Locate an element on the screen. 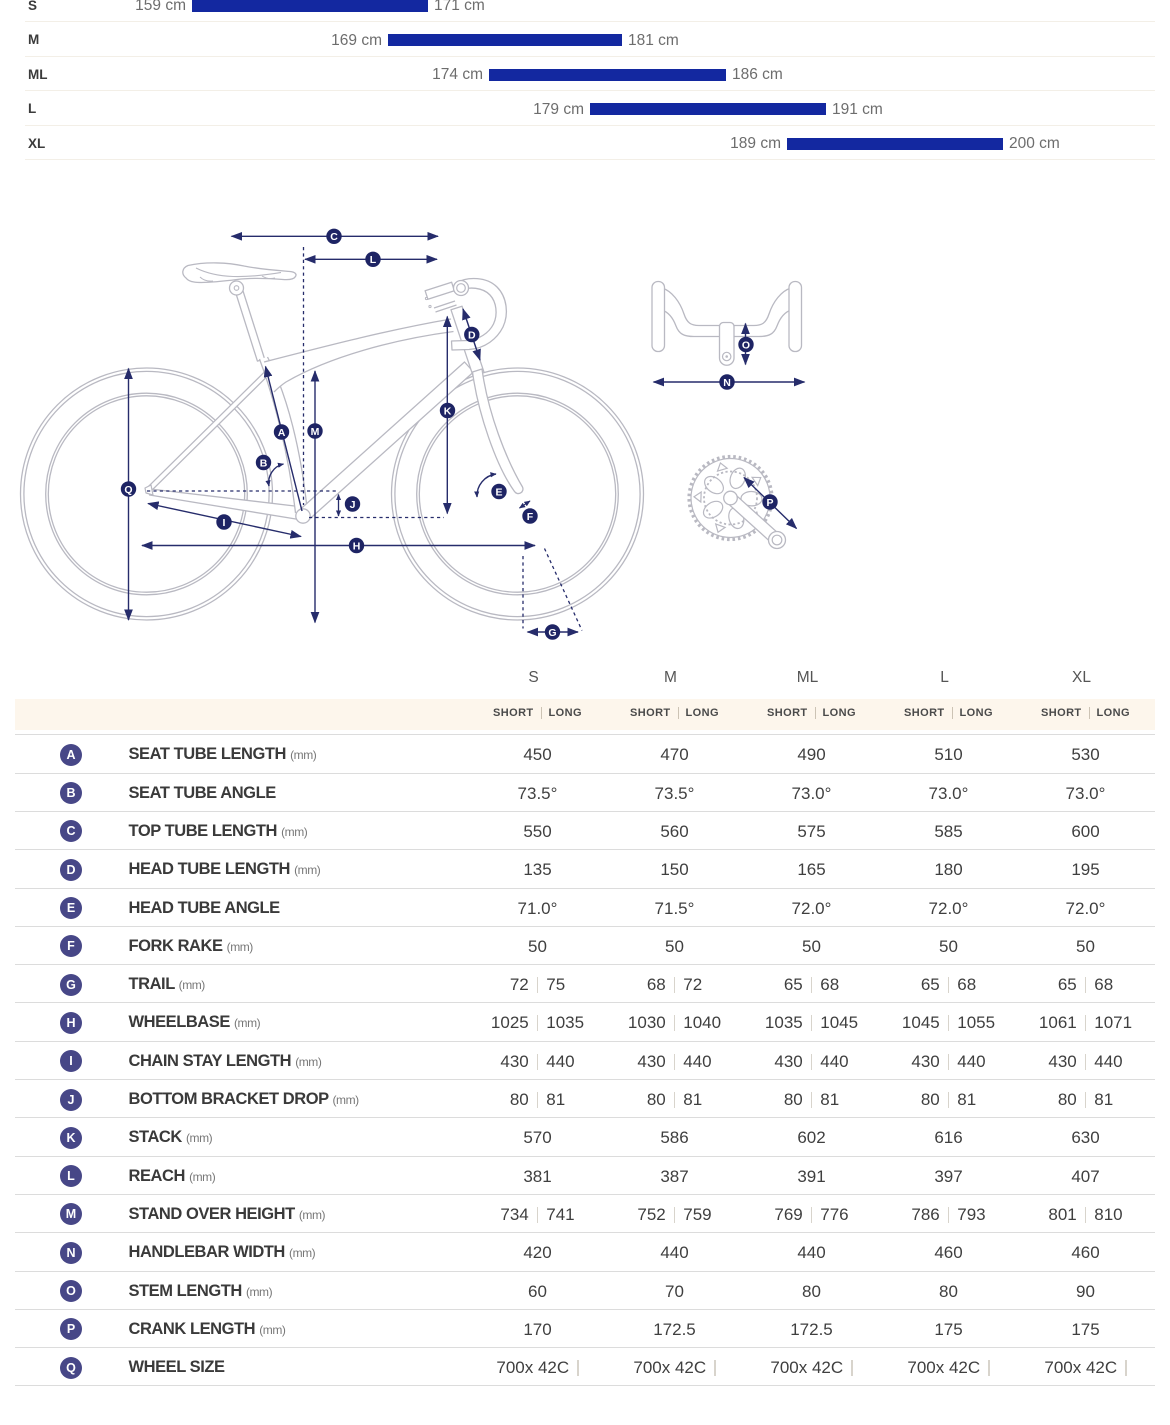 The height and width of the screenshot is (1425, 1170). svg-text: I is located at coordinates (224, 523).